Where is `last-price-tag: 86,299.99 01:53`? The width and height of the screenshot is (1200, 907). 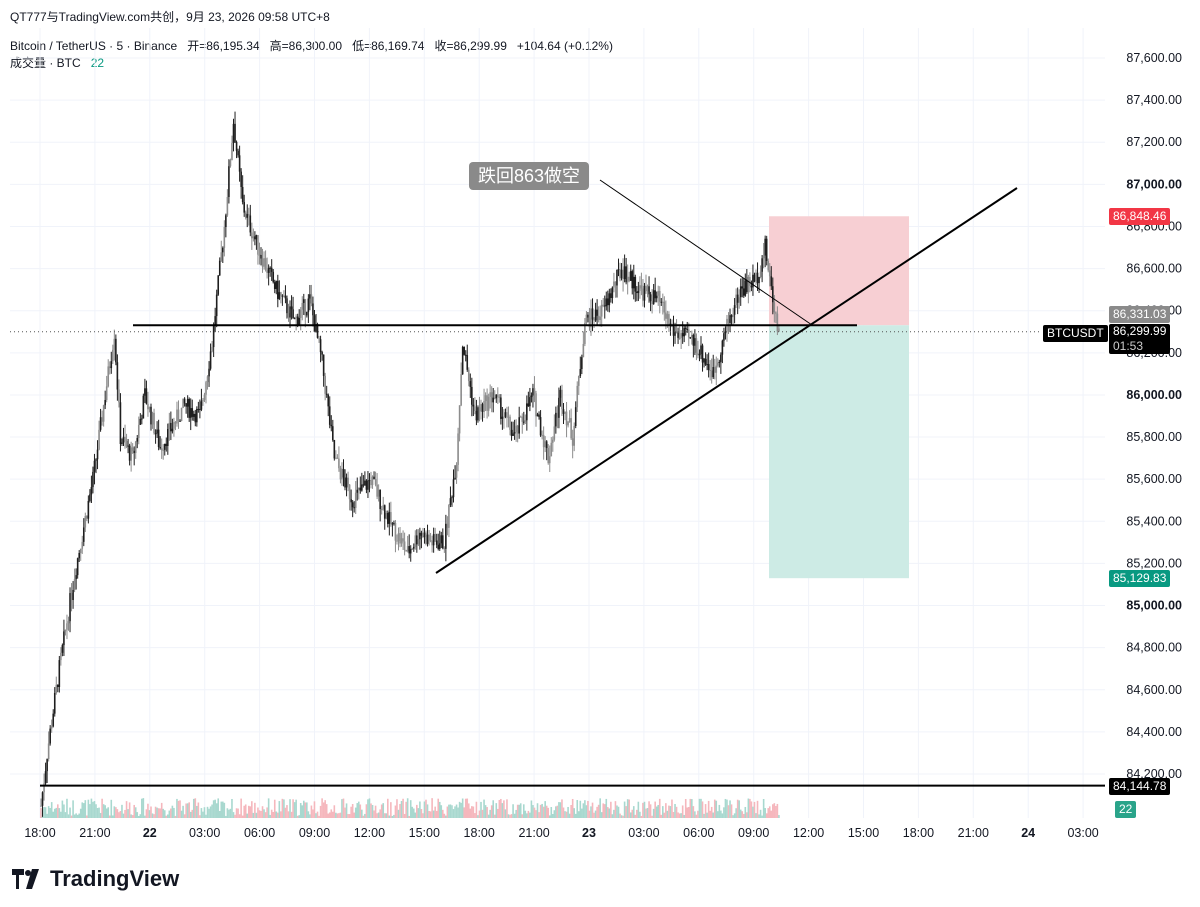
last-price-tag: 86,299.99 01:53 is located at coordinates (1140, 339).